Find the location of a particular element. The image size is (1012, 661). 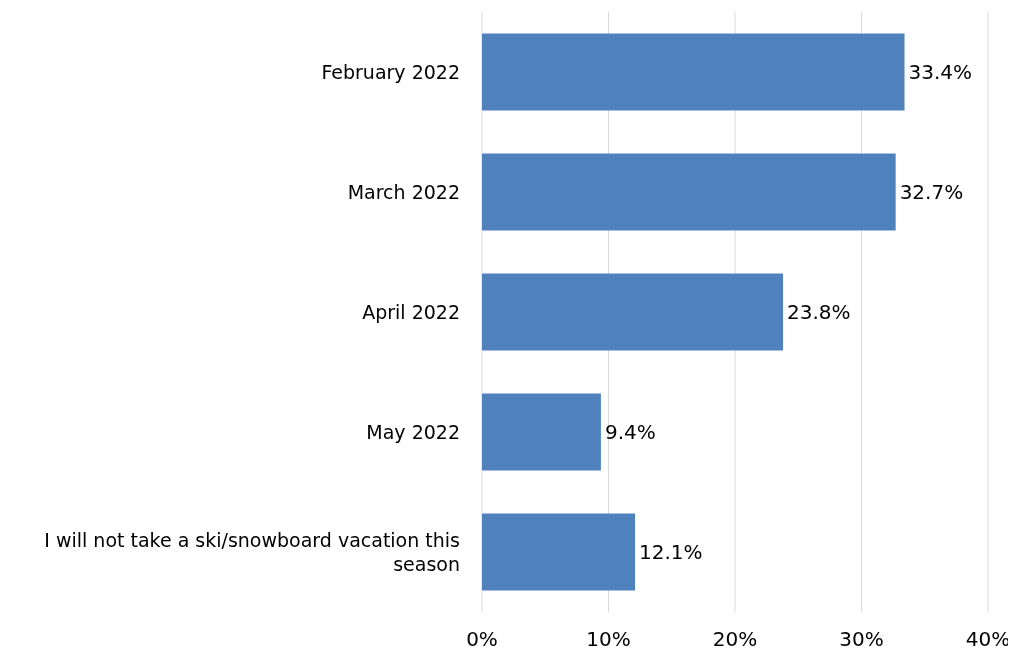

x-tick-label: 0% is located at coordinates (482, 639).